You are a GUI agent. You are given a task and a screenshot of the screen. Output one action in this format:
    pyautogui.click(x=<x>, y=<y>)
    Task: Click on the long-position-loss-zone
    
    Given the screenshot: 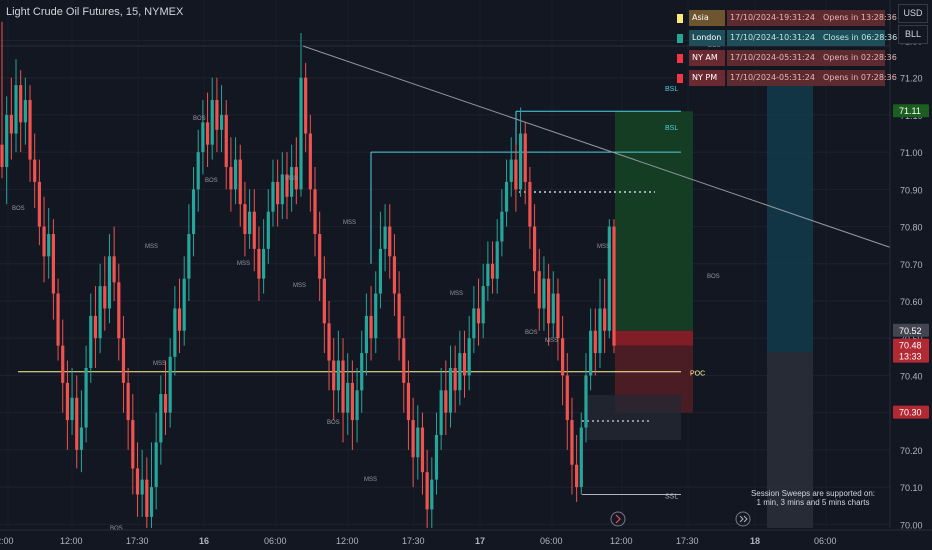 What is the action you would take?
    pyautogui.click(x=654, y=338)
    